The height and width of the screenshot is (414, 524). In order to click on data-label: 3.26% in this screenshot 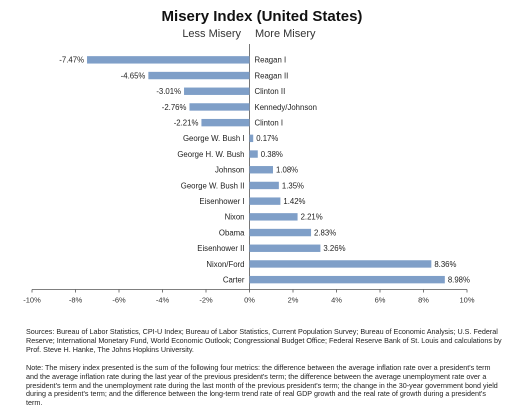, I will do `click(334, 248)`.